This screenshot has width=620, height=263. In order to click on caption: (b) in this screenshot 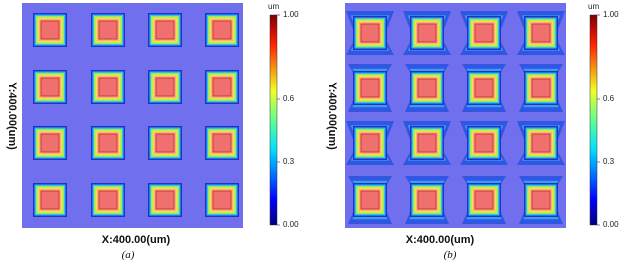, I will do `click(450, 255)`.